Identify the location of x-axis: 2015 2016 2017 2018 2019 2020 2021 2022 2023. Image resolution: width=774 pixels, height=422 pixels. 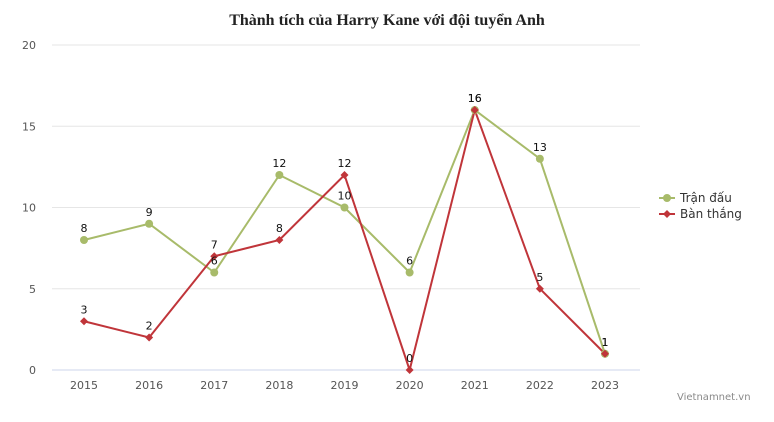
(344, 385).